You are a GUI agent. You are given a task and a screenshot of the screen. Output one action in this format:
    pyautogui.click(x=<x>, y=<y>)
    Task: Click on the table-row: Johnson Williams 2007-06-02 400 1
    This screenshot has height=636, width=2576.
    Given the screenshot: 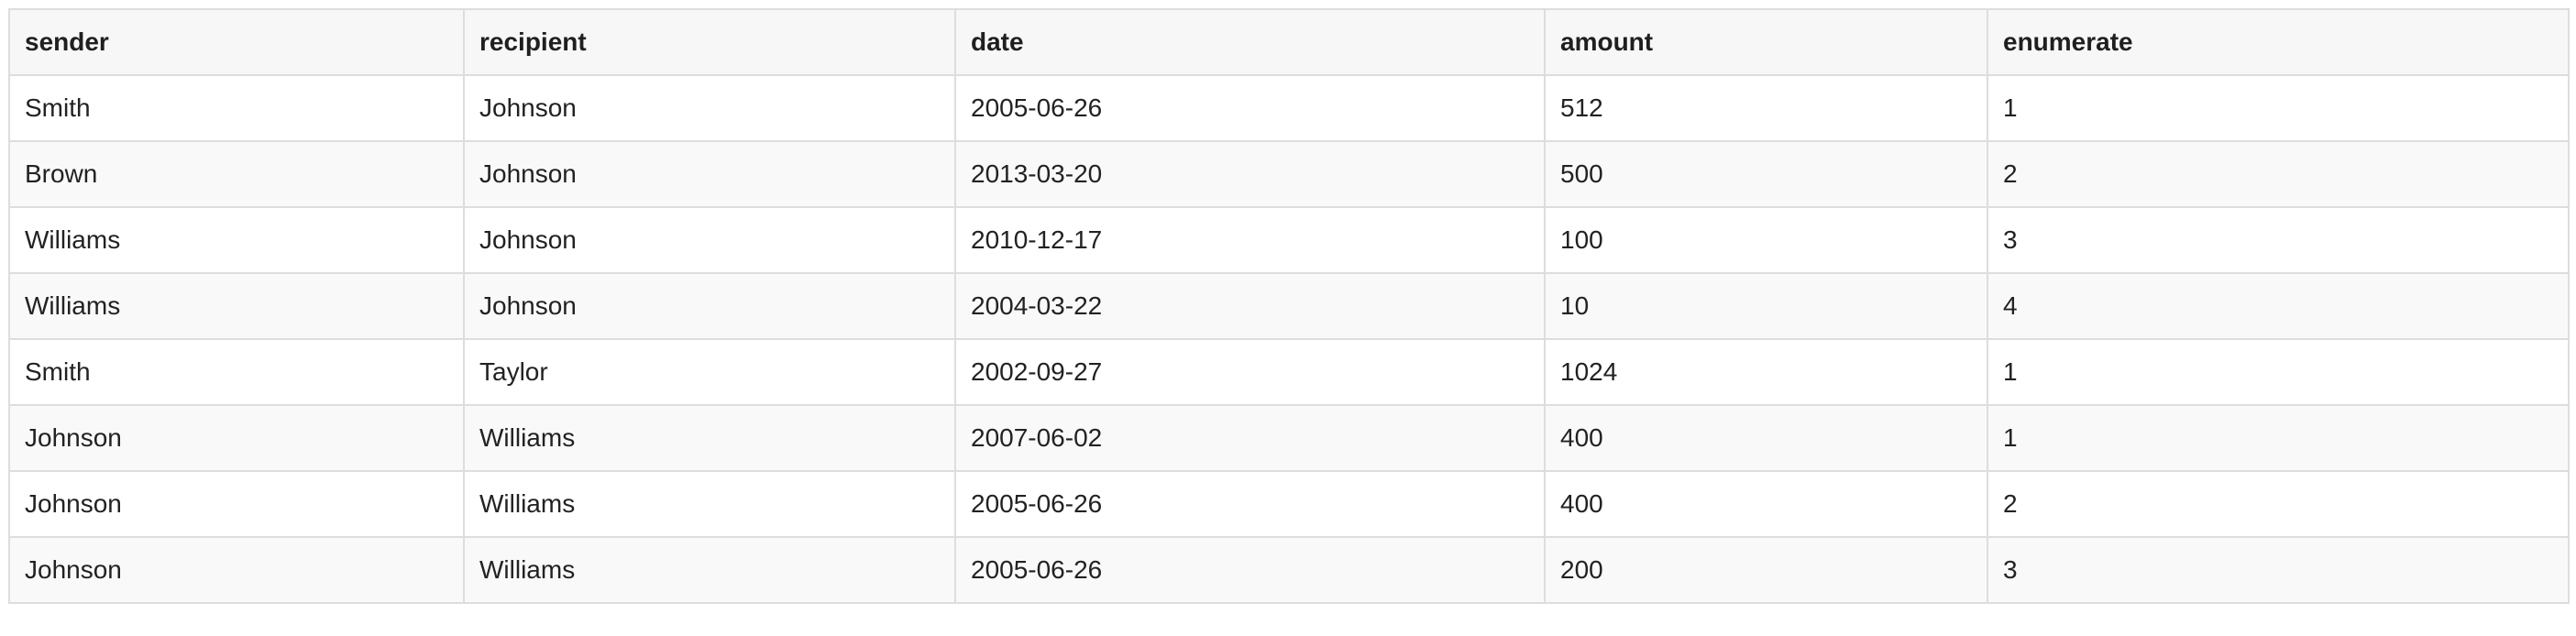 What is the action you would take?
    pyautogui.click(x=1289, y=438)
    